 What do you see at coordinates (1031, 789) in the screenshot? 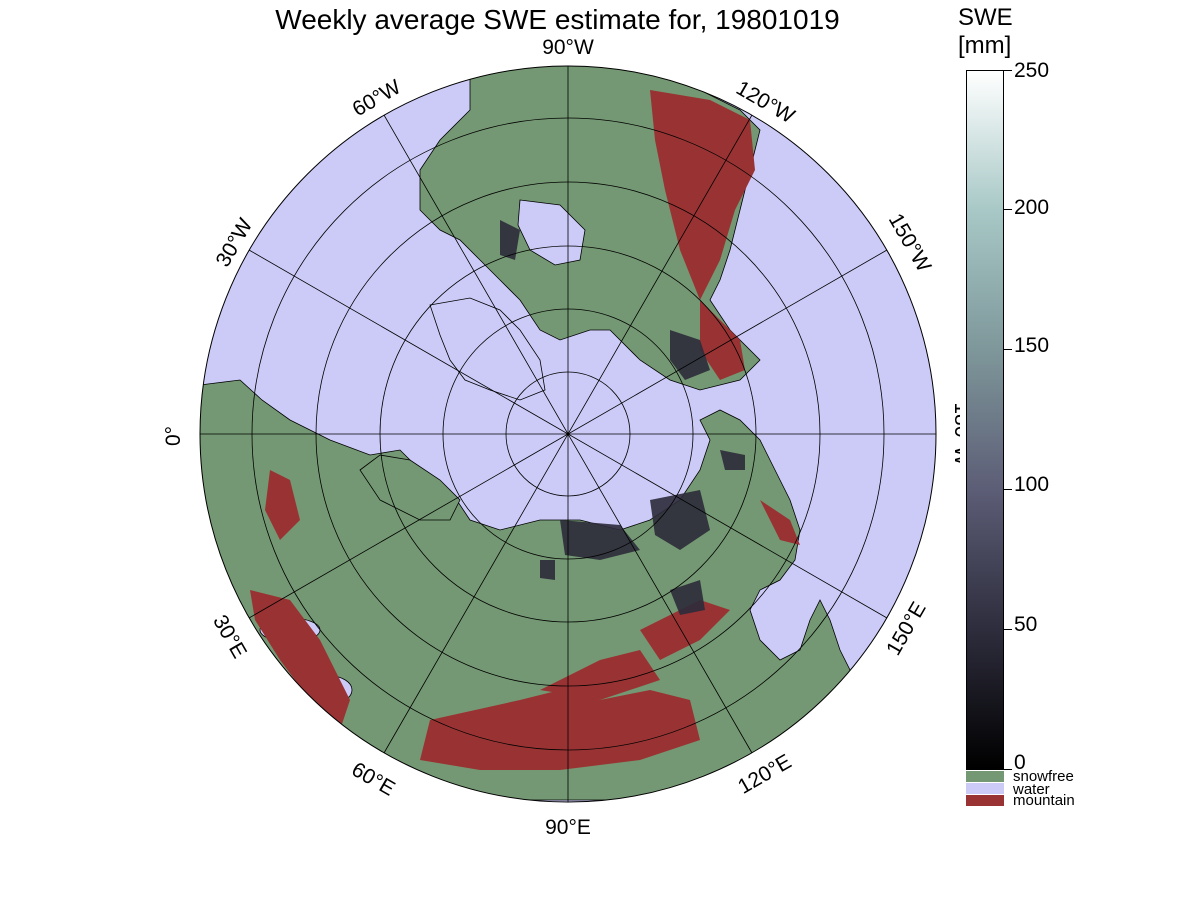
I see `legend-label-water: water` at bounding box center [1031, 789].